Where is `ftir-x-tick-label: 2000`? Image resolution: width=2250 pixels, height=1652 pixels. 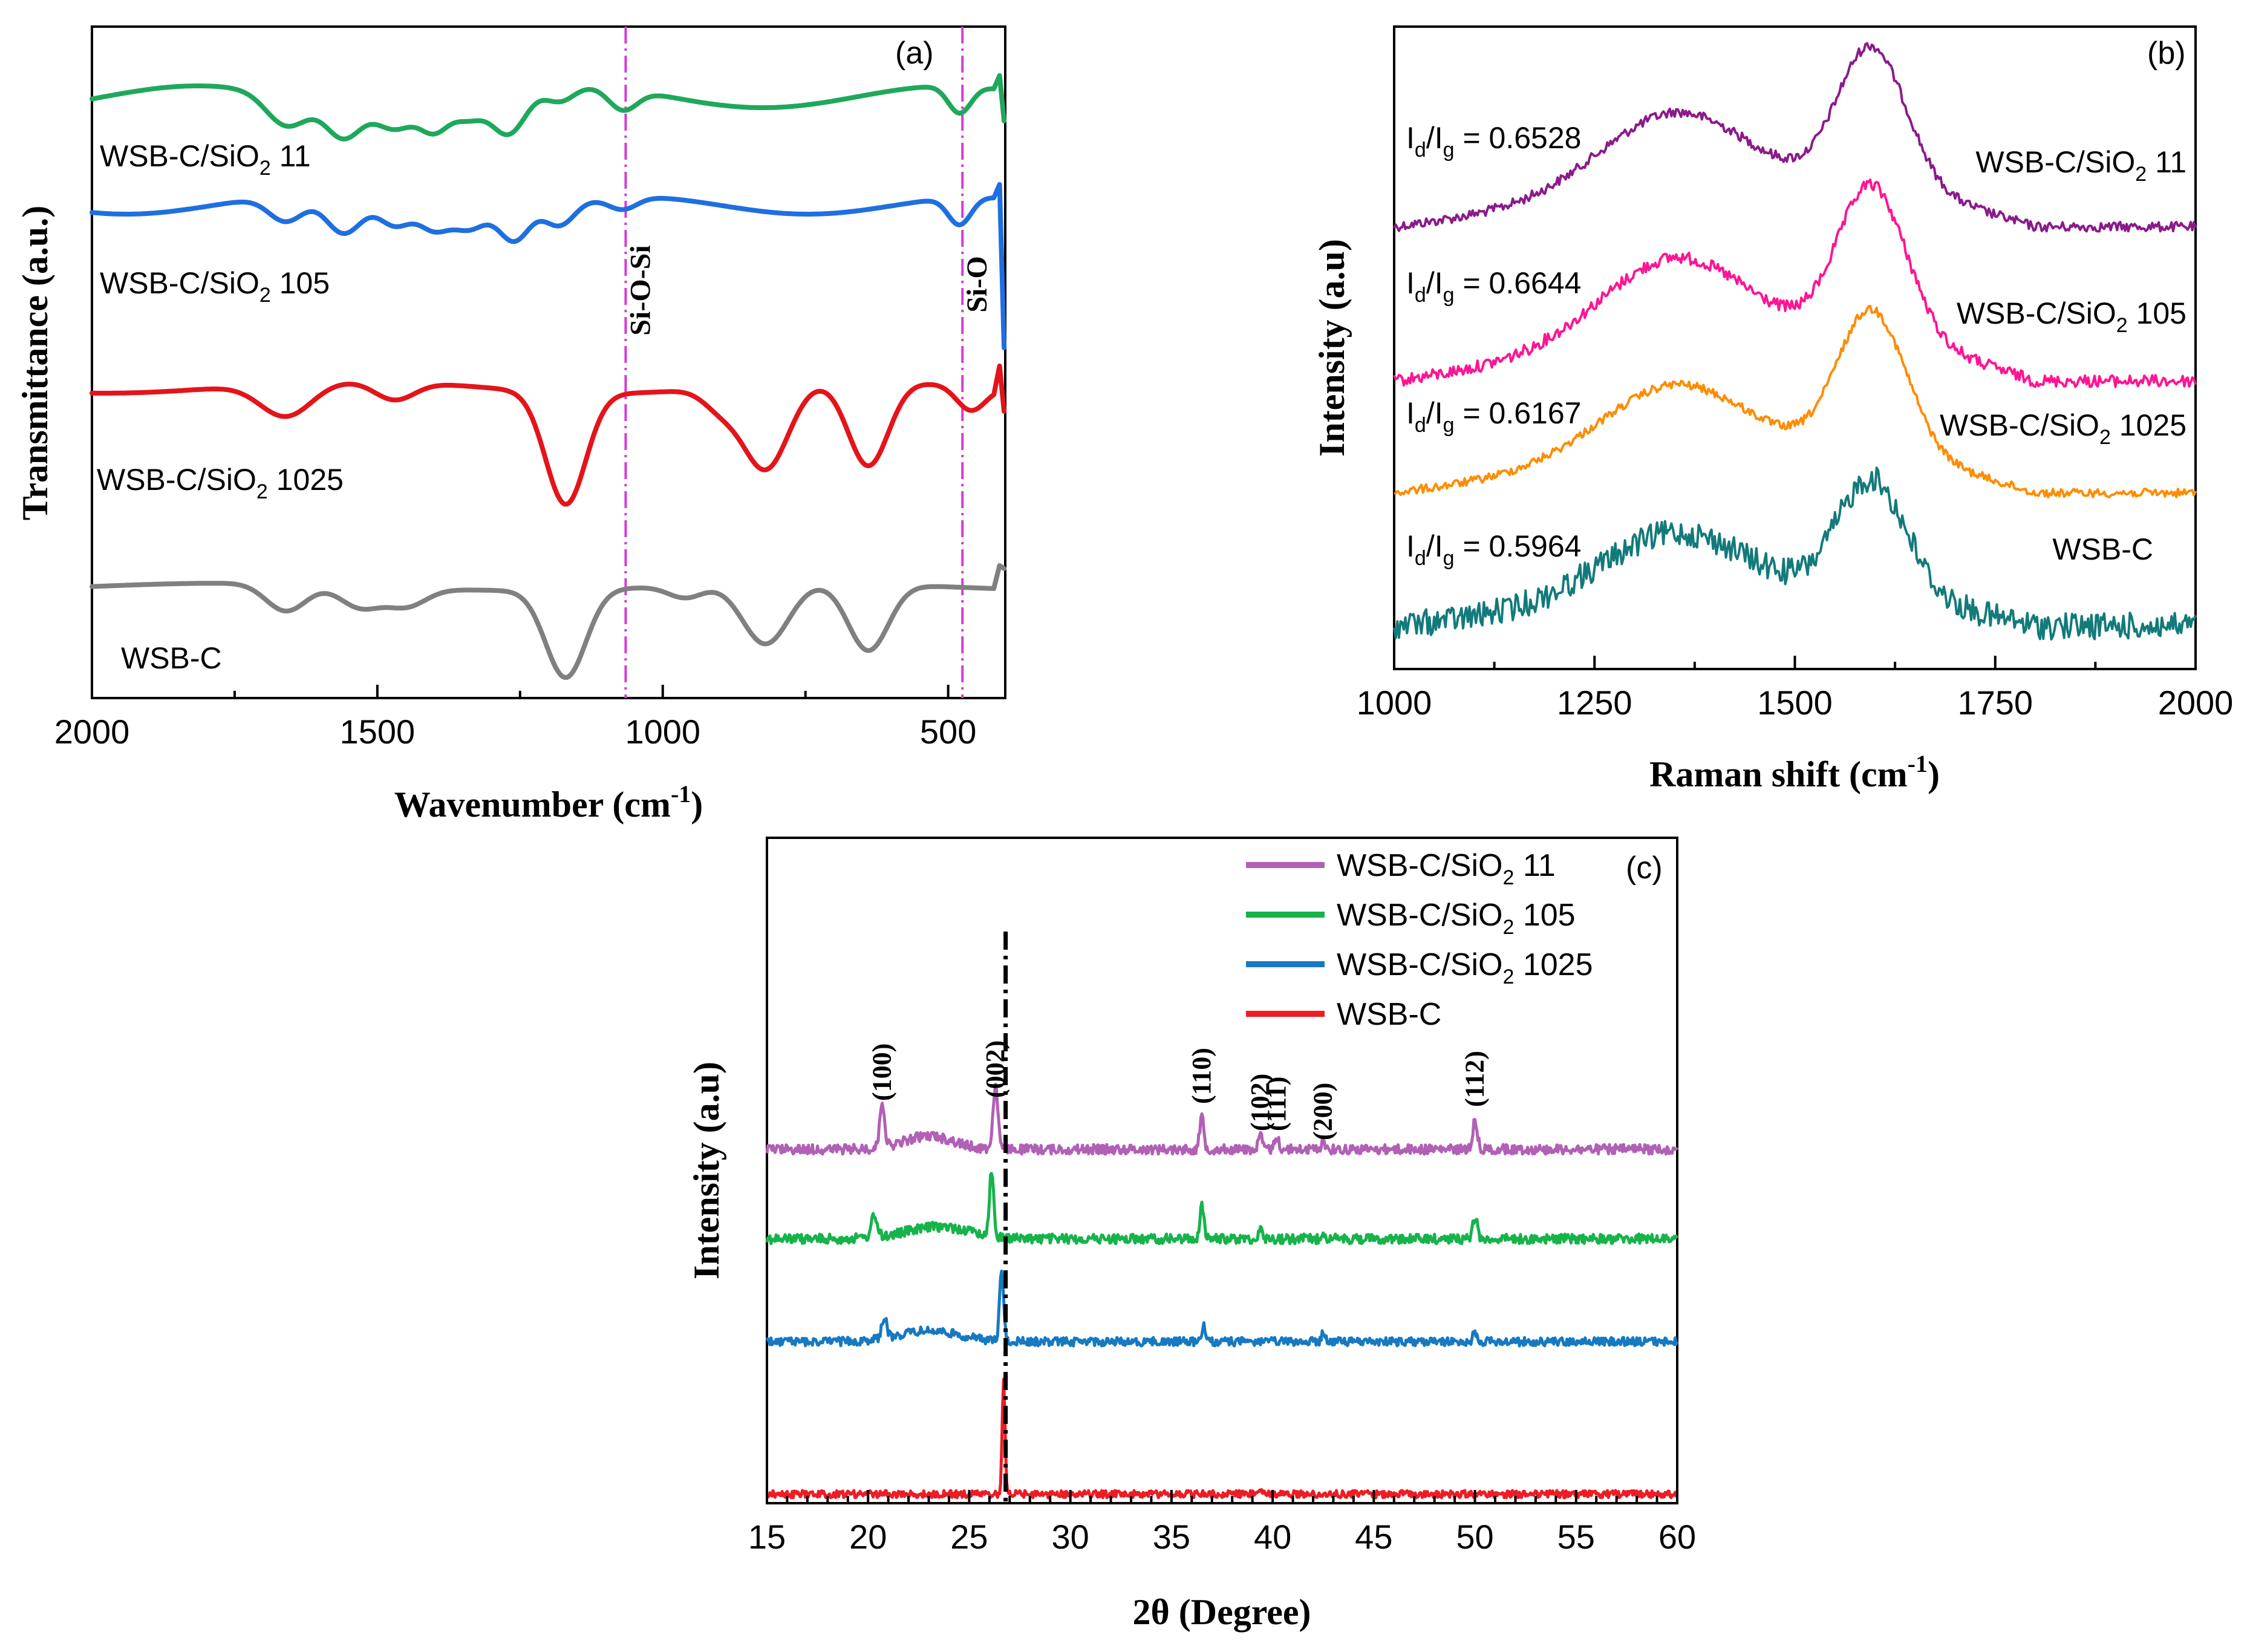
ftir-x-tick-label: 2000 is located at coordinates (92, 732).